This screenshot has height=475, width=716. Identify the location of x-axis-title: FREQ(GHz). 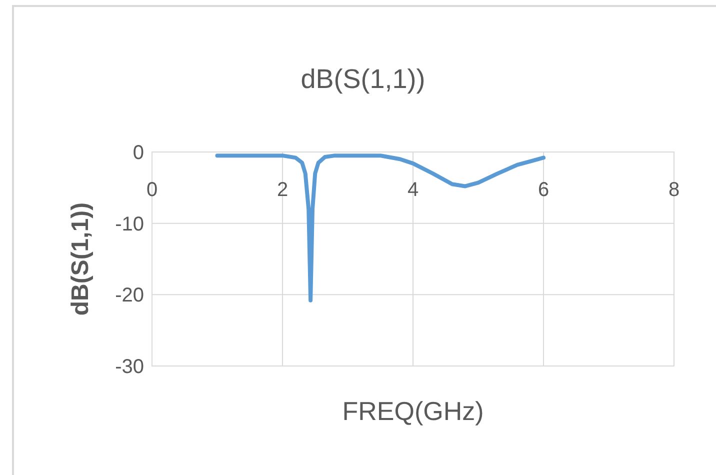
(413, 411).